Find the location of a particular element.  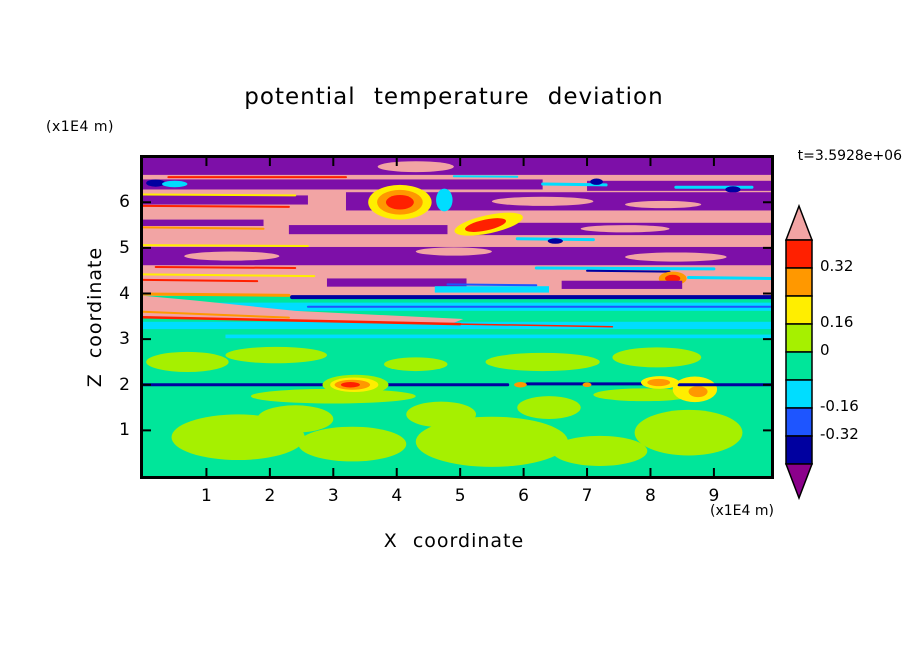

colorbar-tick-label: -0.16 is located at coordinates (839, 406).